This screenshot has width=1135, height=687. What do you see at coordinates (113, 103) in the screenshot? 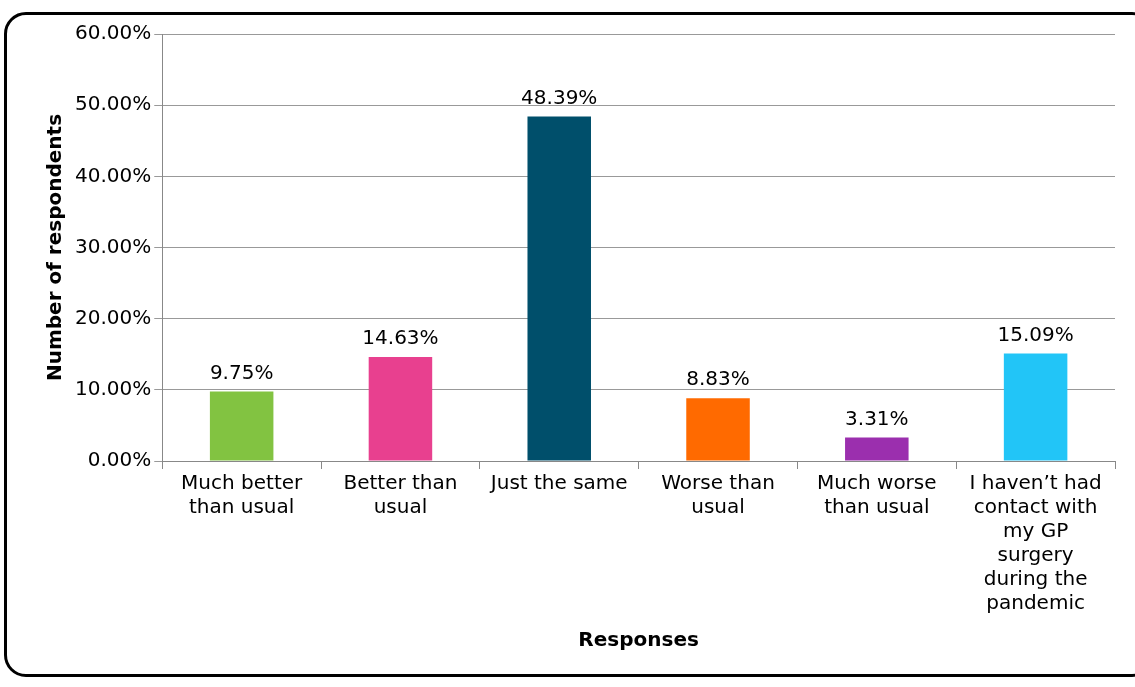
I see `y-tick-label: 50.00%` at bounding box center [113, 103].